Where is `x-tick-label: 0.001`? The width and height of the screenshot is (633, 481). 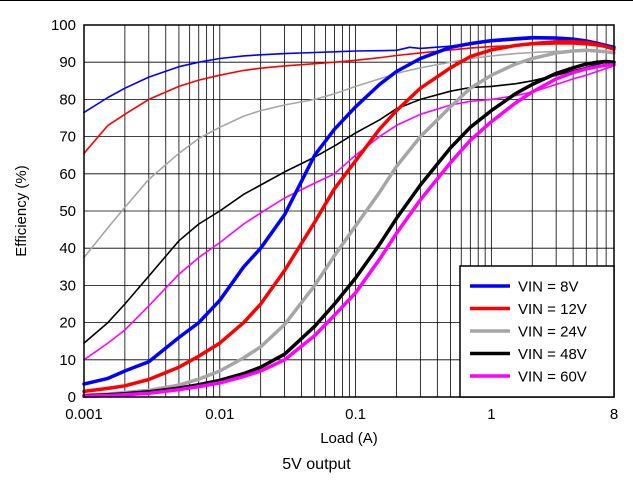 x-tick-label: 0.001 is located at coordinates (84, 414).